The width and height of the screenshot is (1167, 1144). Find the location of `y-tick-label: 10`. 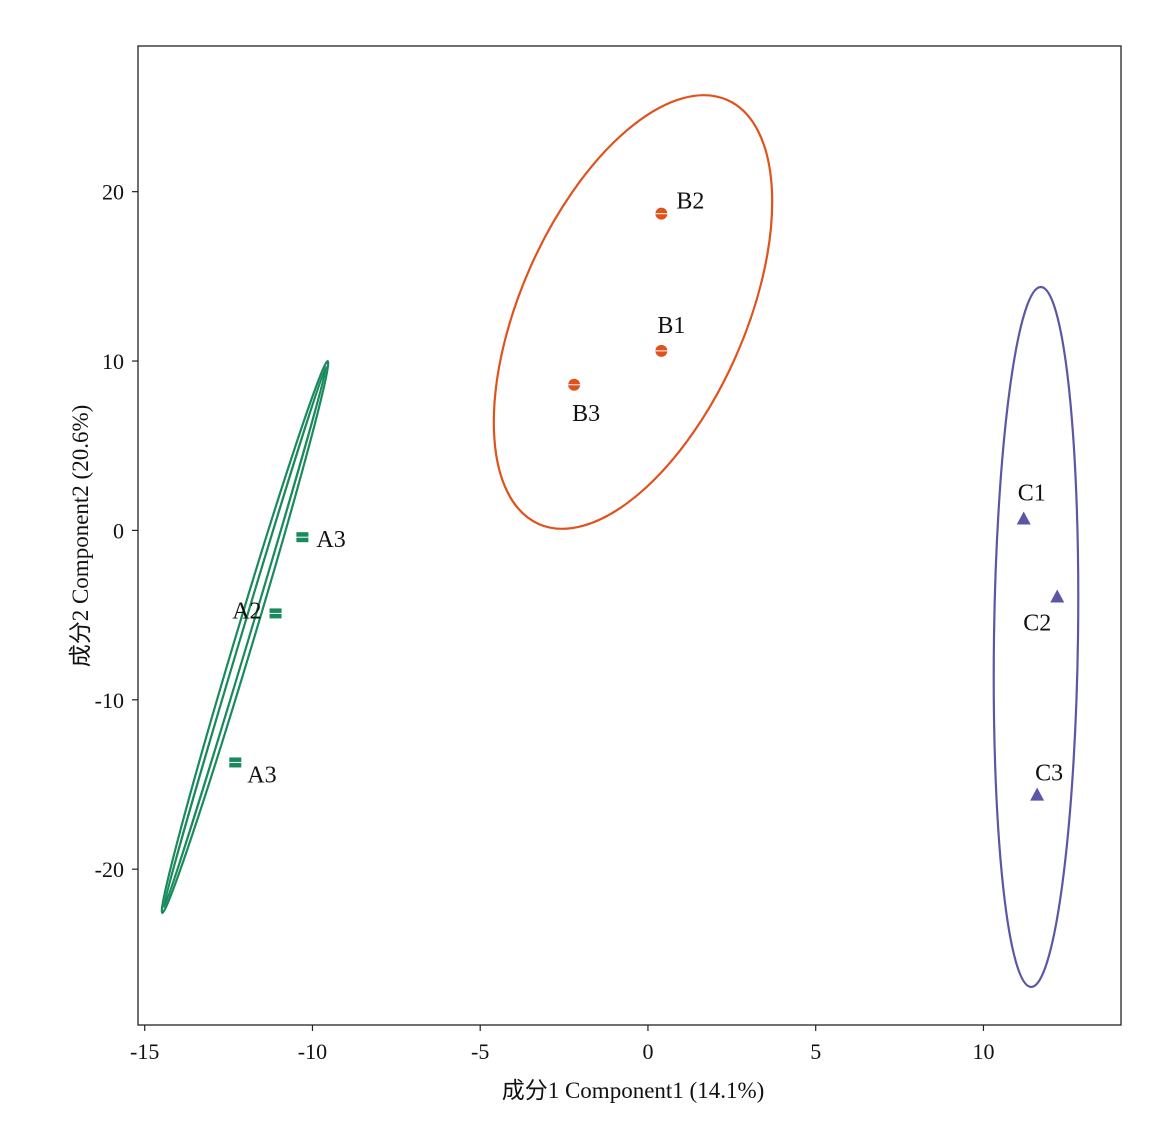

y-tick-label: 10 is located at coordinates (113, 361).